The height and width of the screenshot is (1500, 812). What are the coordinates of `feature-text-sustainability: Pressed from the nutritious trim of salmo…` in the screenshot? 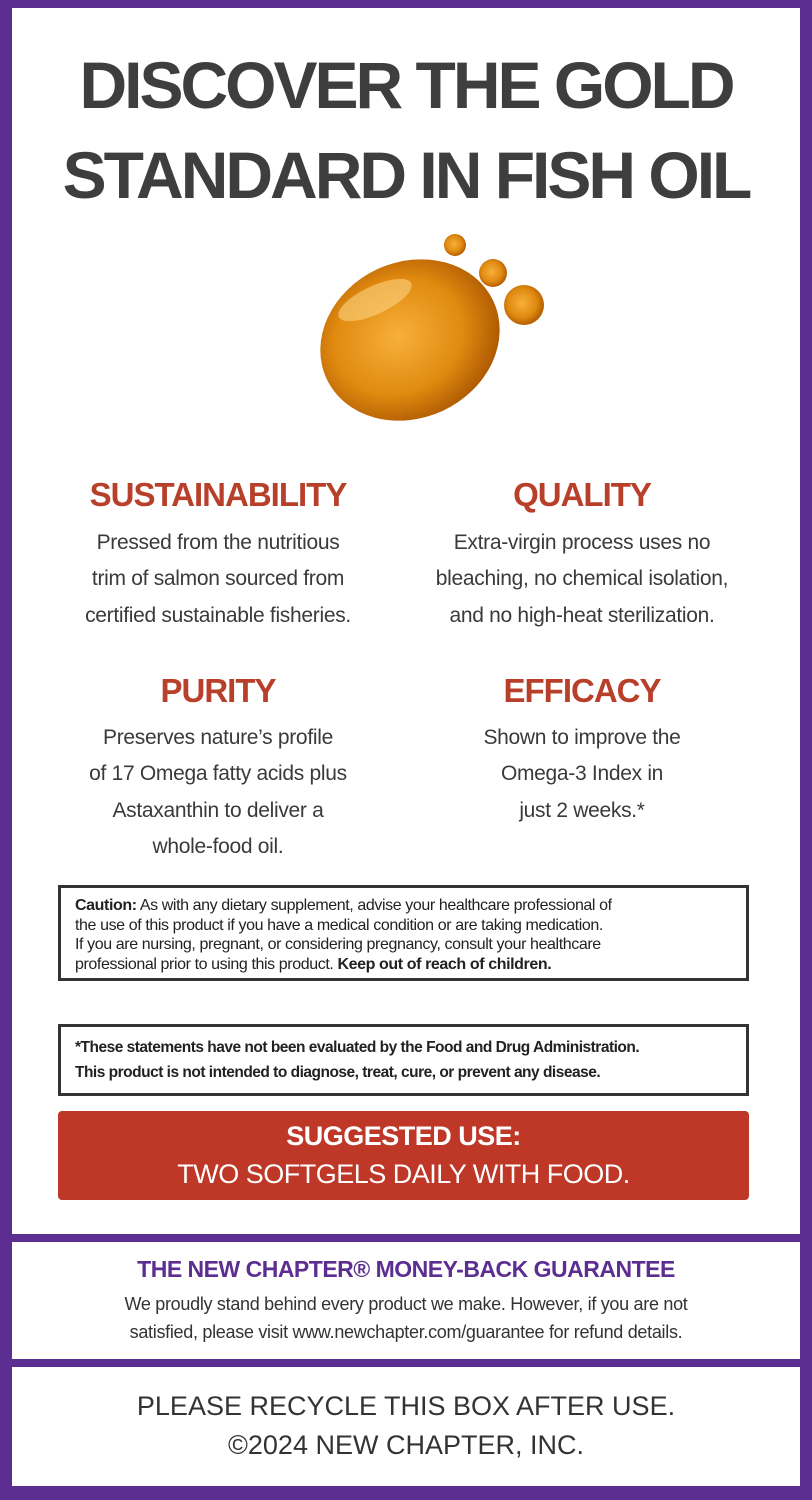 It's located at (218, 579).